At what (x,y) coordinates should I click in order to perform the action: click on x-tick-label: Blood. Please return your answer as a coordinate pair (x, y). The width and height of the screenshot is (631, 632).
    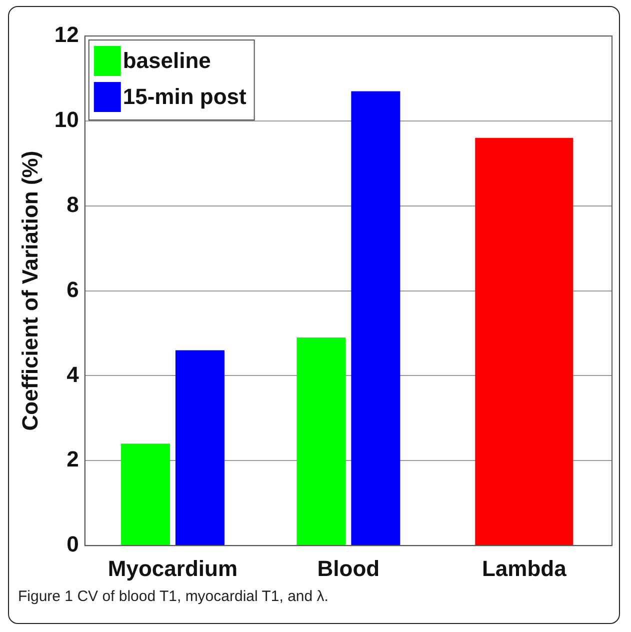
    Looking at the image, I should click on (348, 568).